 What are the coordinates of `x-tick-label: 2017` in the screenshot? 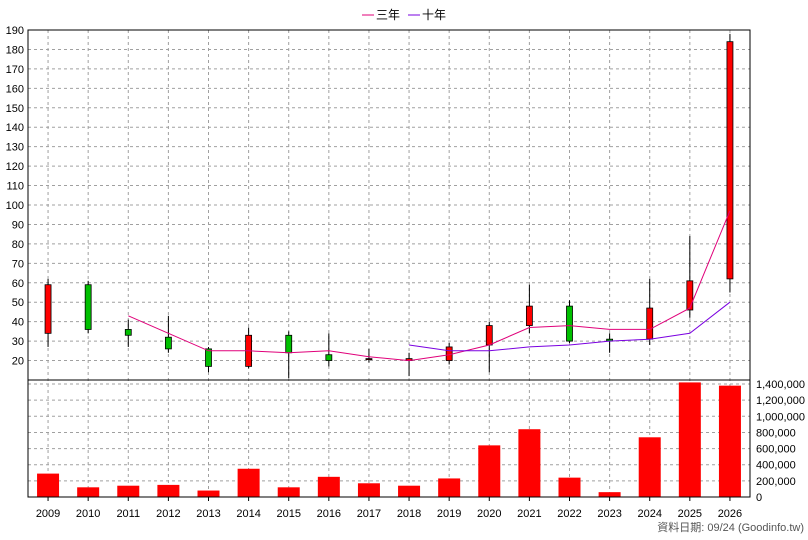 It's located at (369, 514).